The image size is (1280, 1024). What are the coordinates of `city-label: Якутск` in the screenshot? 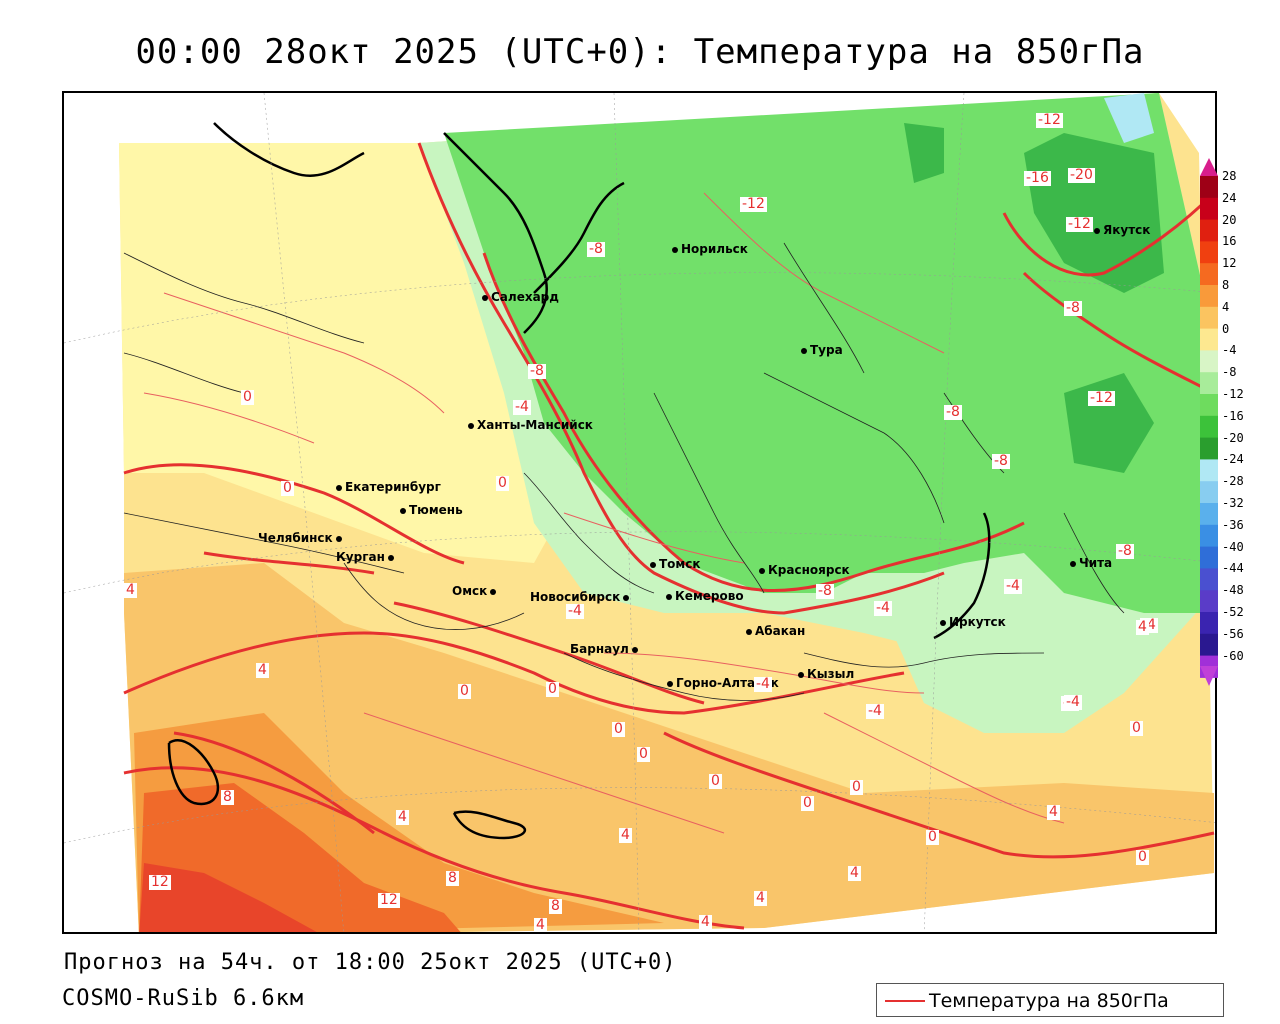 It's located at (1127, 230).